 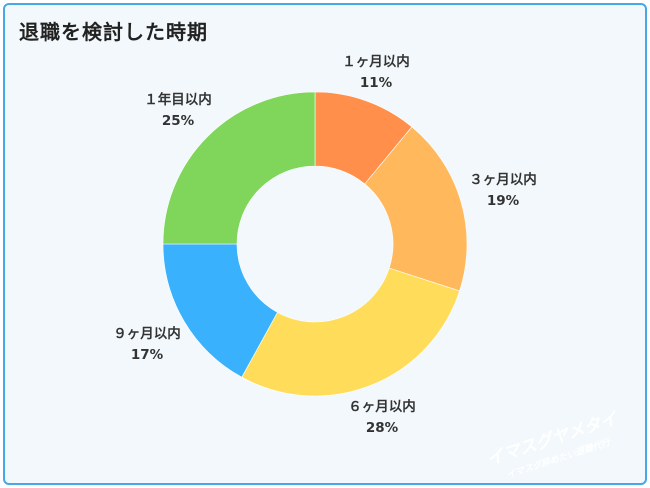 What do you see at coordinates (376, 83) in the screenshot?
I see `slice-value-label: 11%` at bounding box center [376, 83].